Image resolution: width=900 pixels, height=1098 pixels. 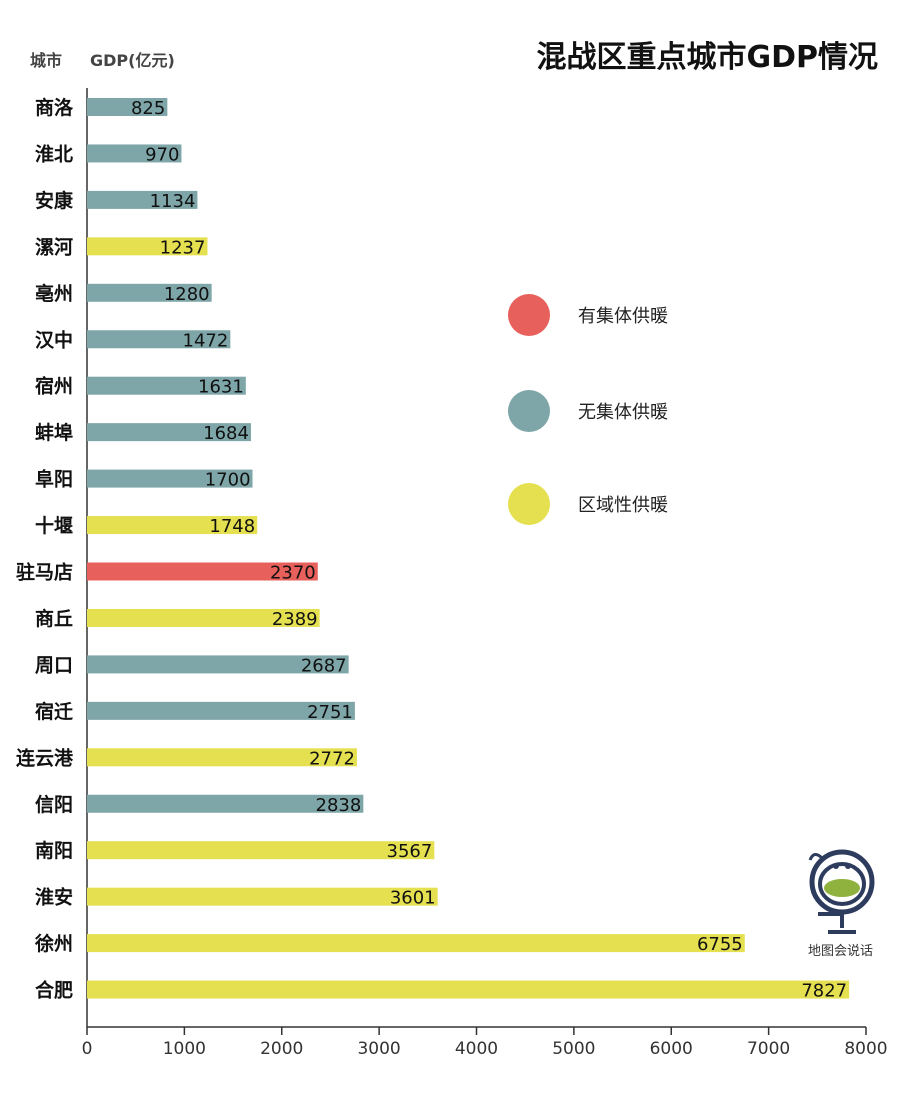 I want to click on city-label: 宿迁, so click(x=54, y=711).